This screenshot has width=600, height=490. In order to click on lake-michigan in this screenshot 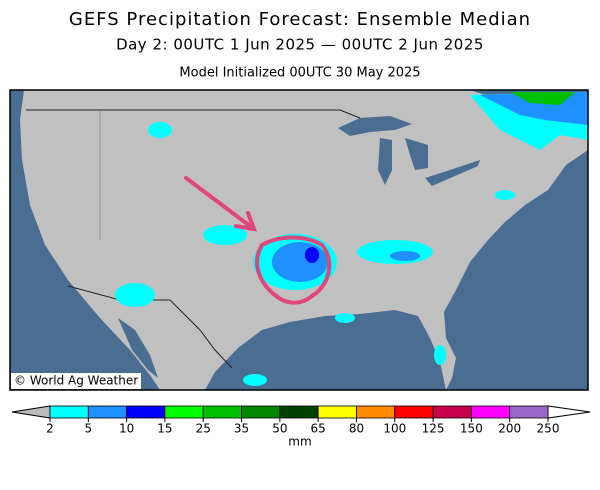, I will do `click(385, 161)`.